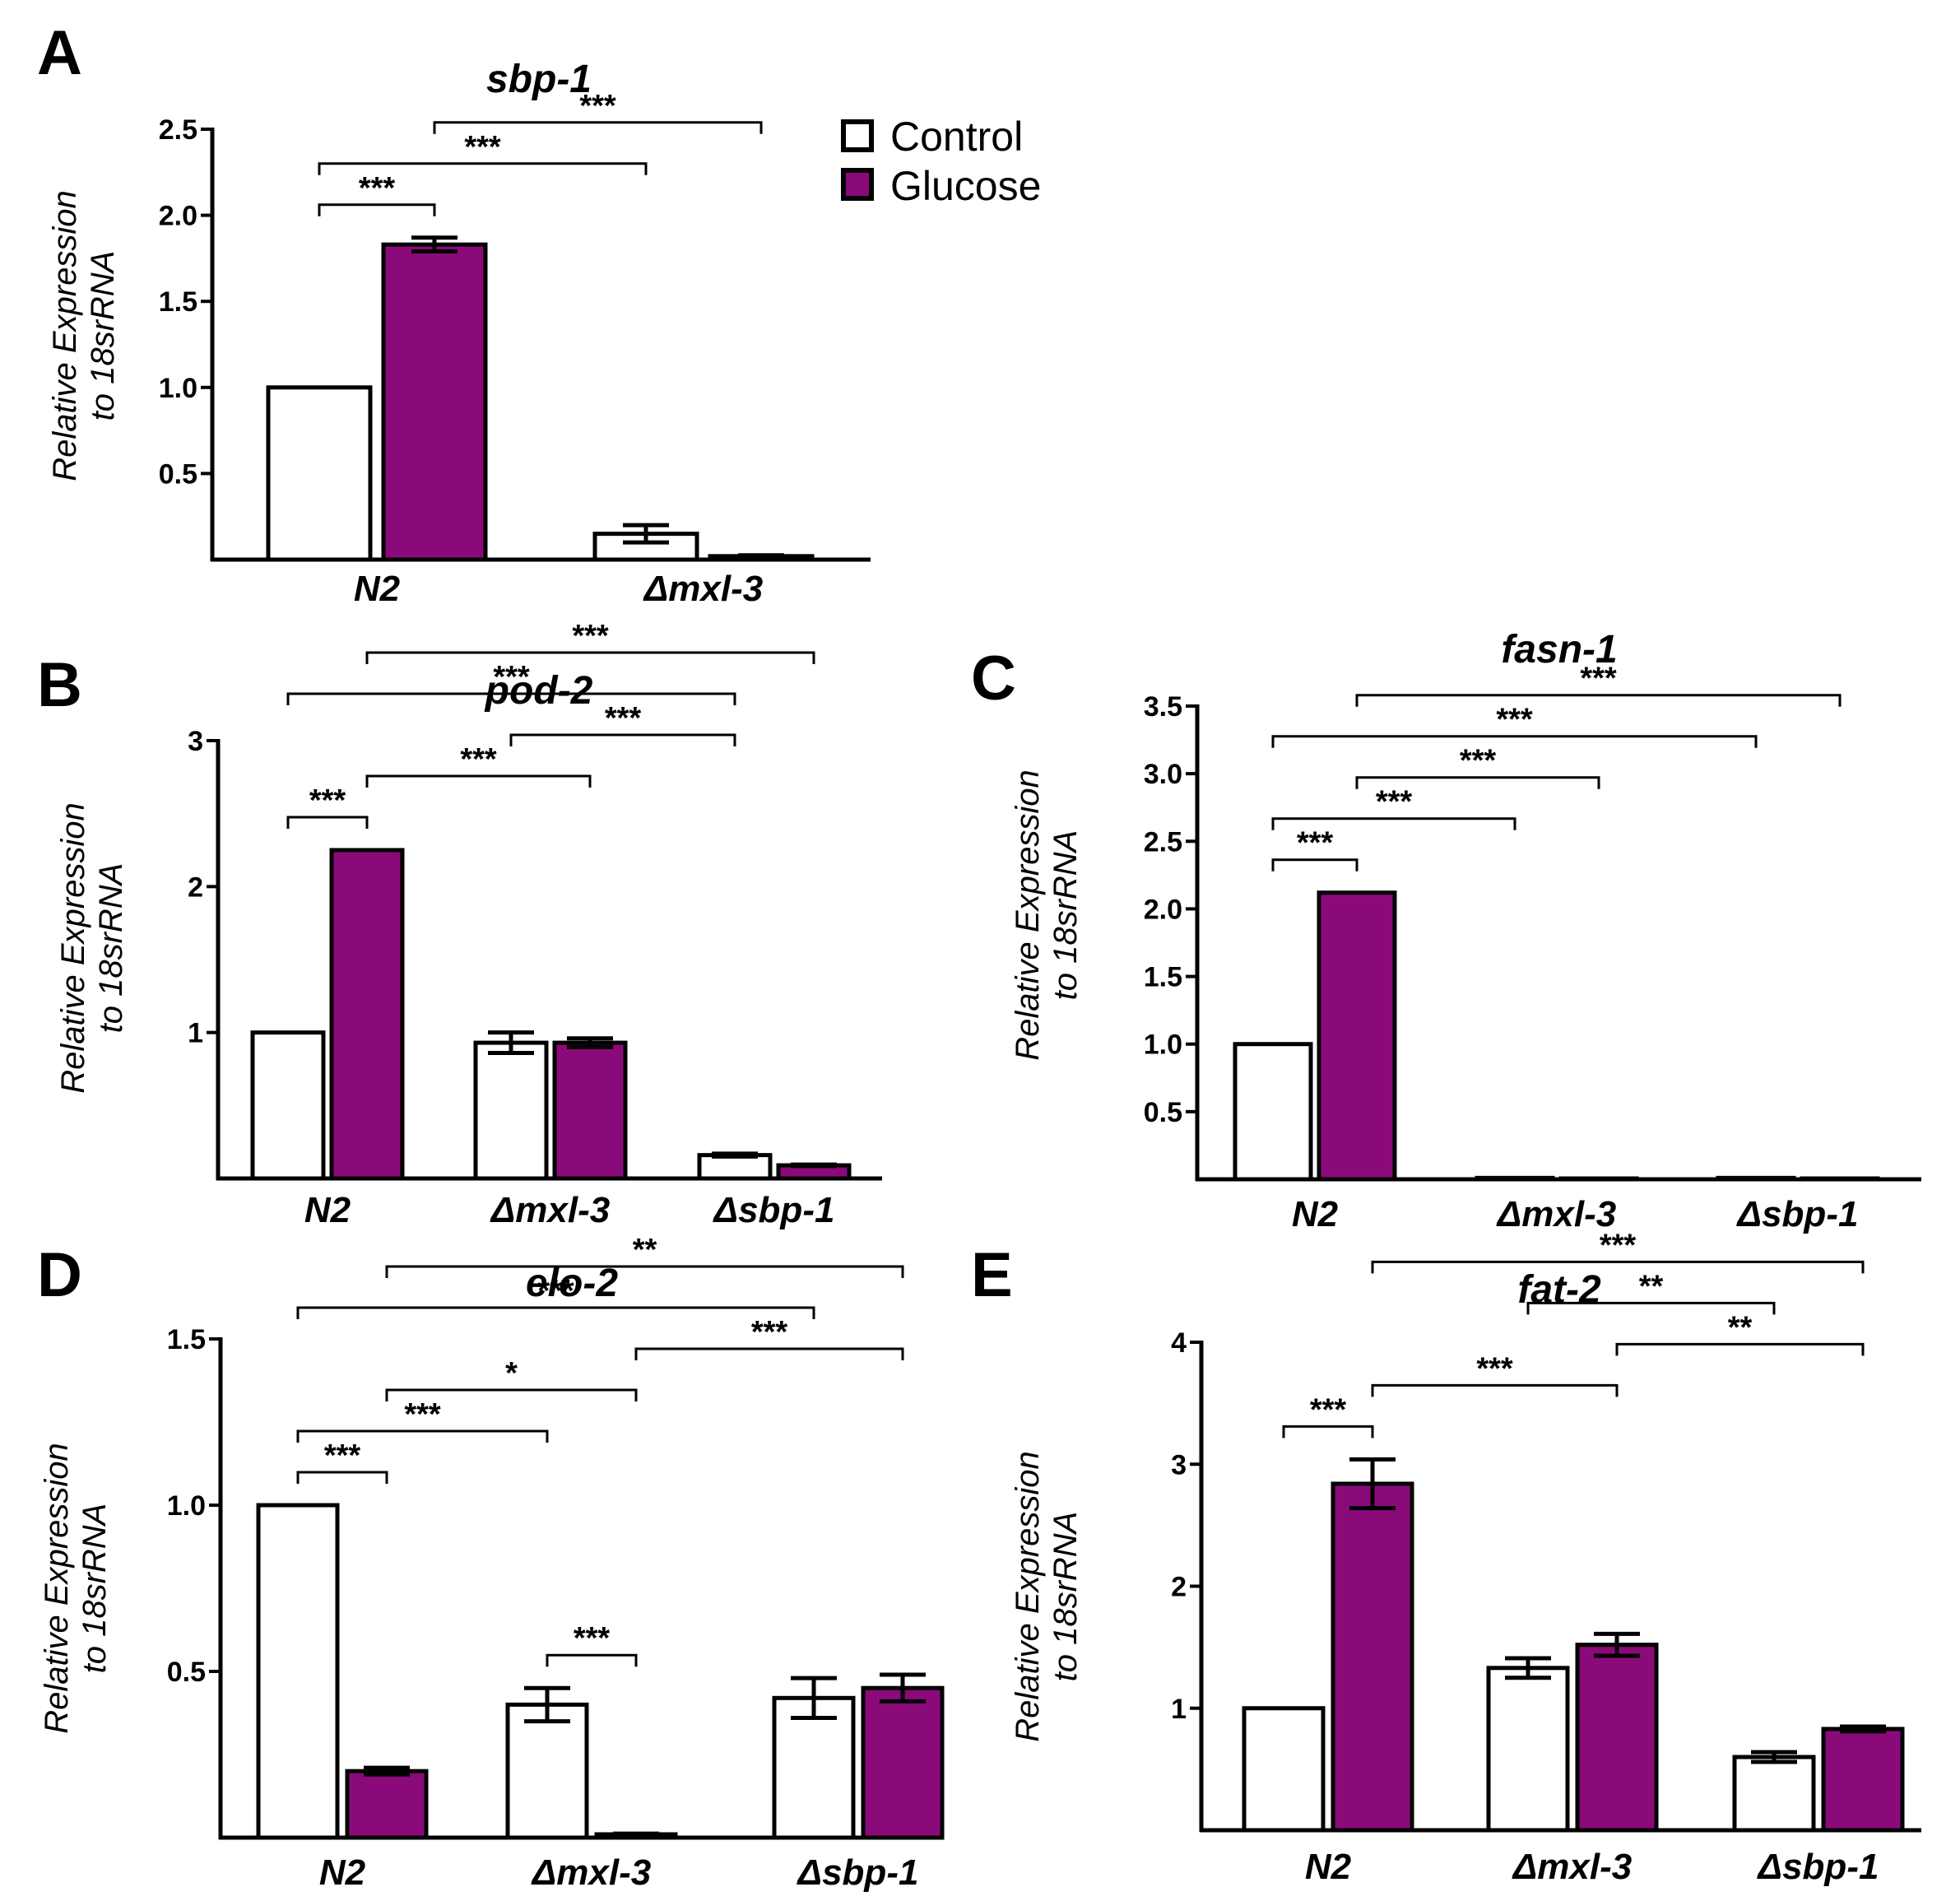 The image size is (1960, 1901). Describe the element at coordinates (703, 589) in the screenshot. I see `panel-a-category-label: Δmxl-3` at that location.